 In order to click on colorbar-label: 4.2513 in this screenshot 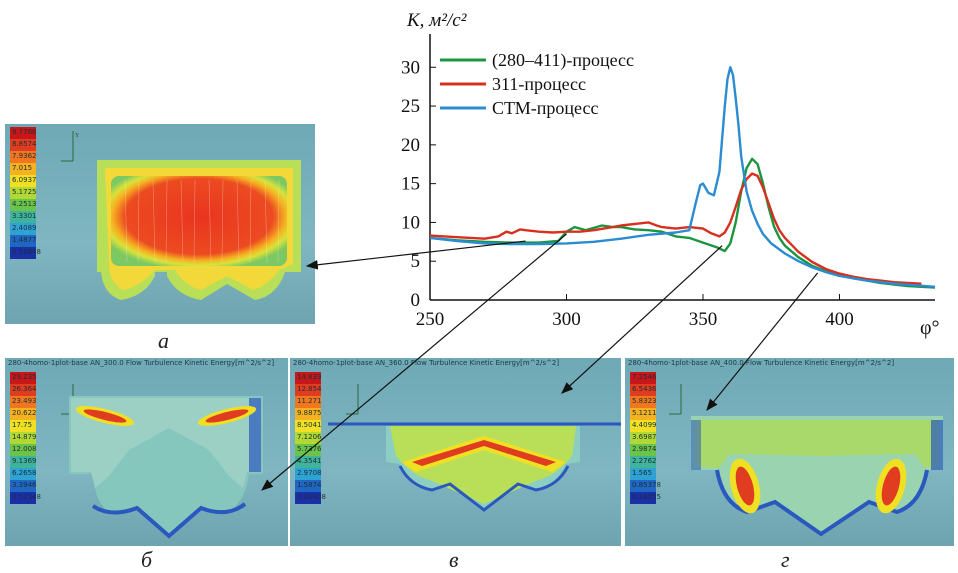, I will do `click(24, 204)`.